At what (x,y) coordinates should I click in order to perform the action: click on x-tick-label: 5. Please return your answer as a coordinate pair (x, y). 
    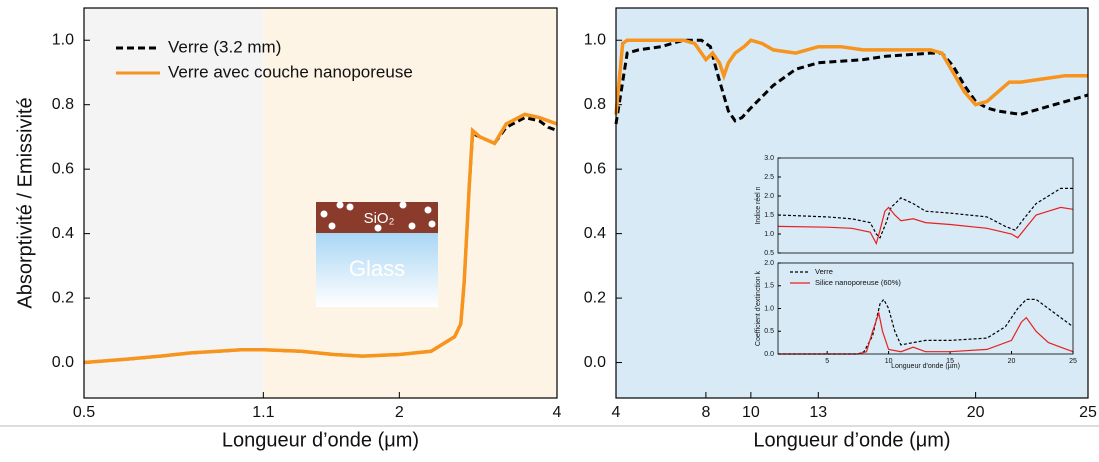
    Looking at the image, I should click on (827, 361).